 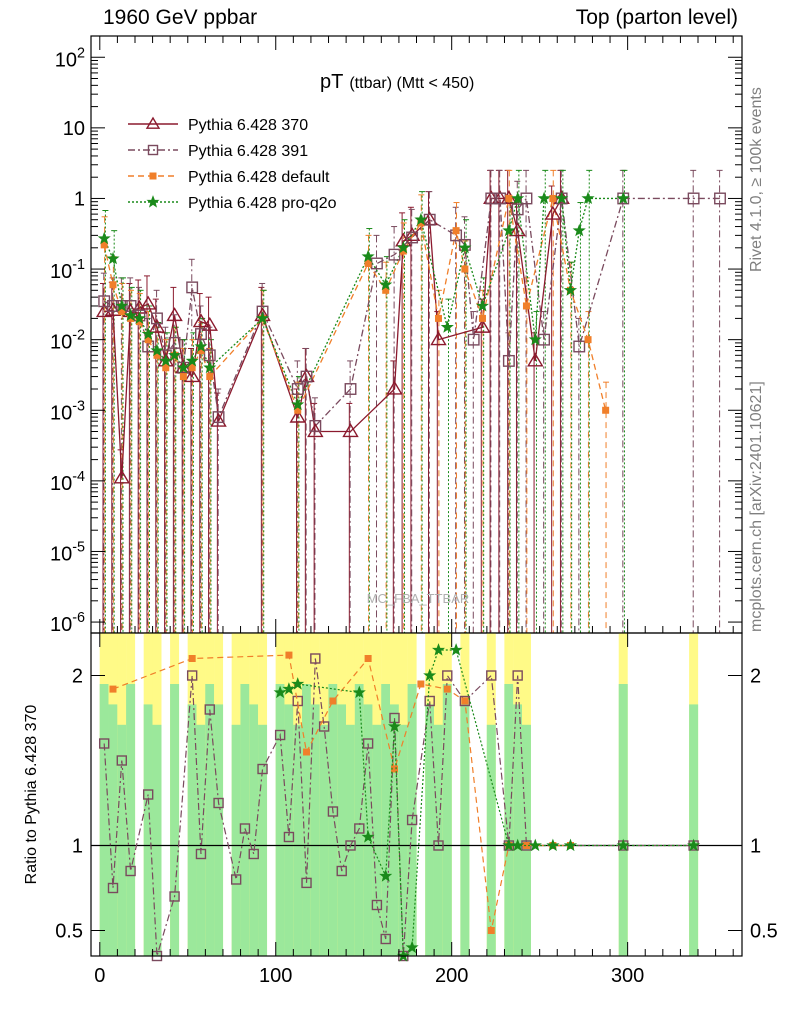 I want to click on ratio-y-tick-label-right: 0.5, so click(x=764, y=932).